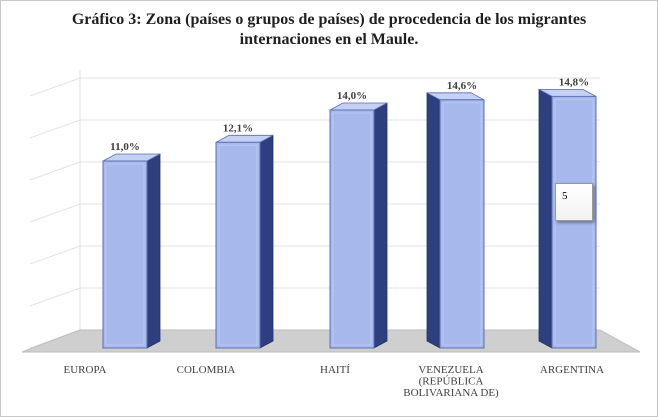  I want to click on annotation-text: 5, so click(565, 196).